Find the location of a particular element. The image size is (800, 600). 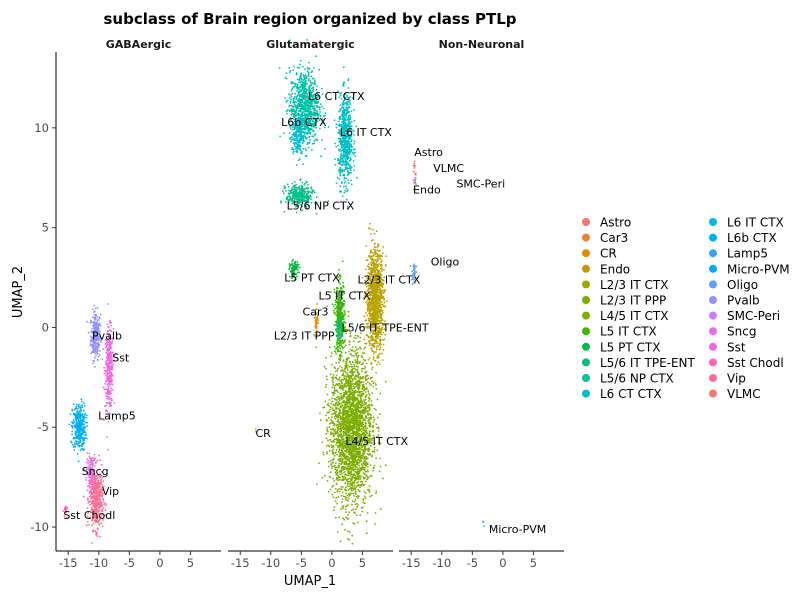

x-tick-label: -5 is located at coordinates (129, 563).